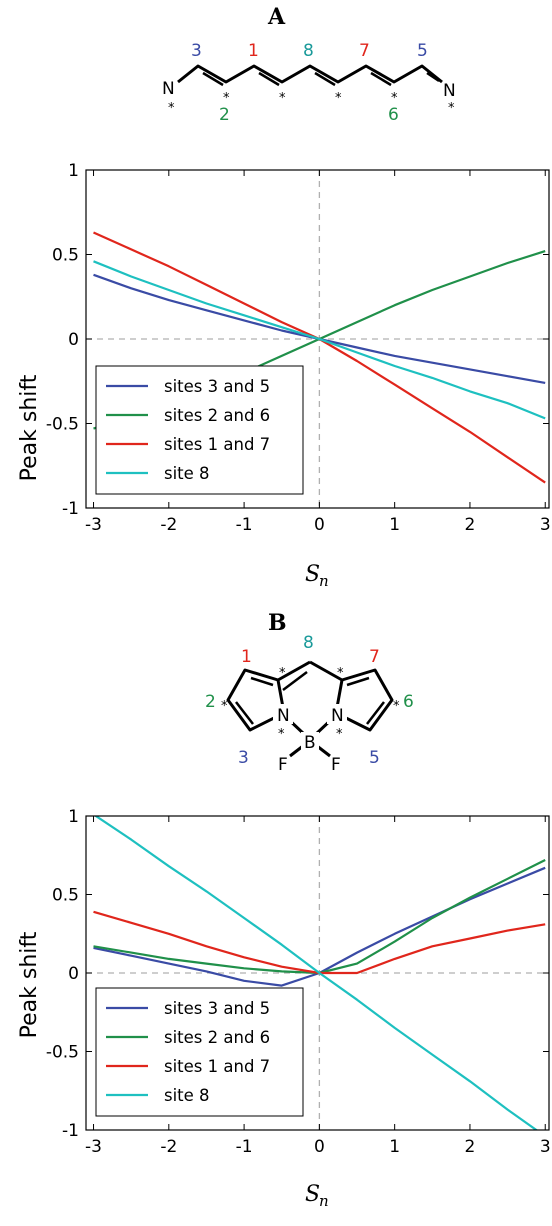  Describe the element at coordinates (326, 671) in the screenshot. I see `meso-bond-right` at that location.